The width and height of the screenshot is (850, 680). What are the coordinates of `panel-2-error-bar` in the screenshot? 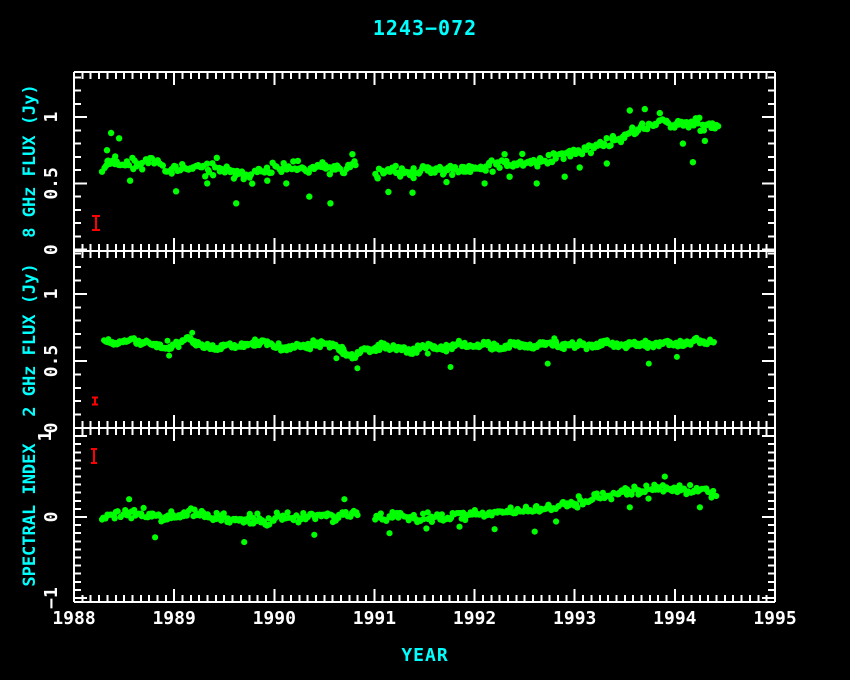 It's located at (94, 456).